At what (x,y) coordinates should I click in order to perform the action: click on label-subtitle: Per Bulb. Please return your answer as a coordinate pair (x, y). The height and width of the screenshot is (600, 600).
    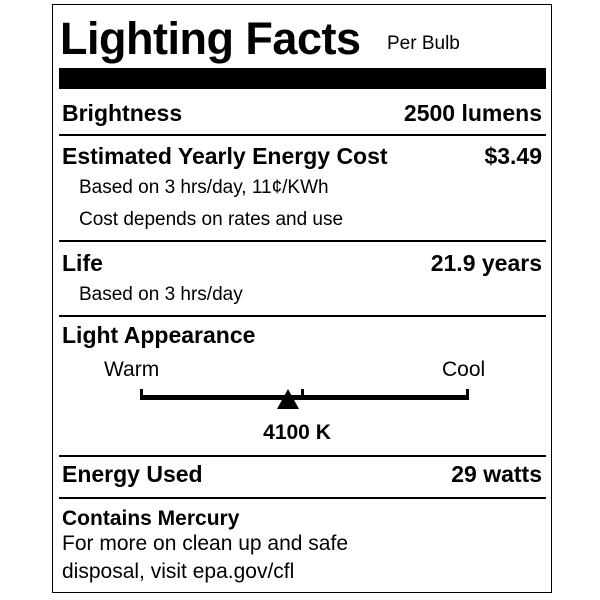
    Looking at the image, I should click on (423, 43).